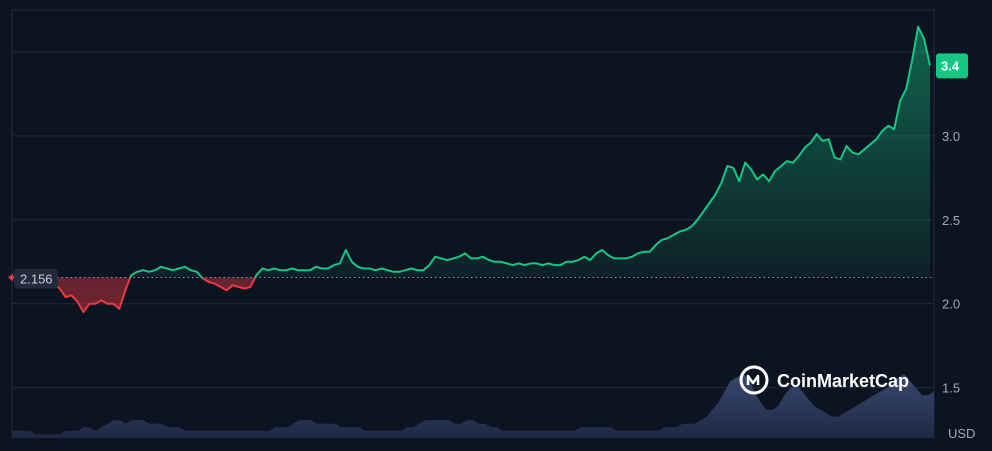 The height and width of the screenshot is (451, 992). What do you see at coordinates (951, 304) in the screenshot?
I see `y-tick-label: 2.0` at bounding box center [951, 304].